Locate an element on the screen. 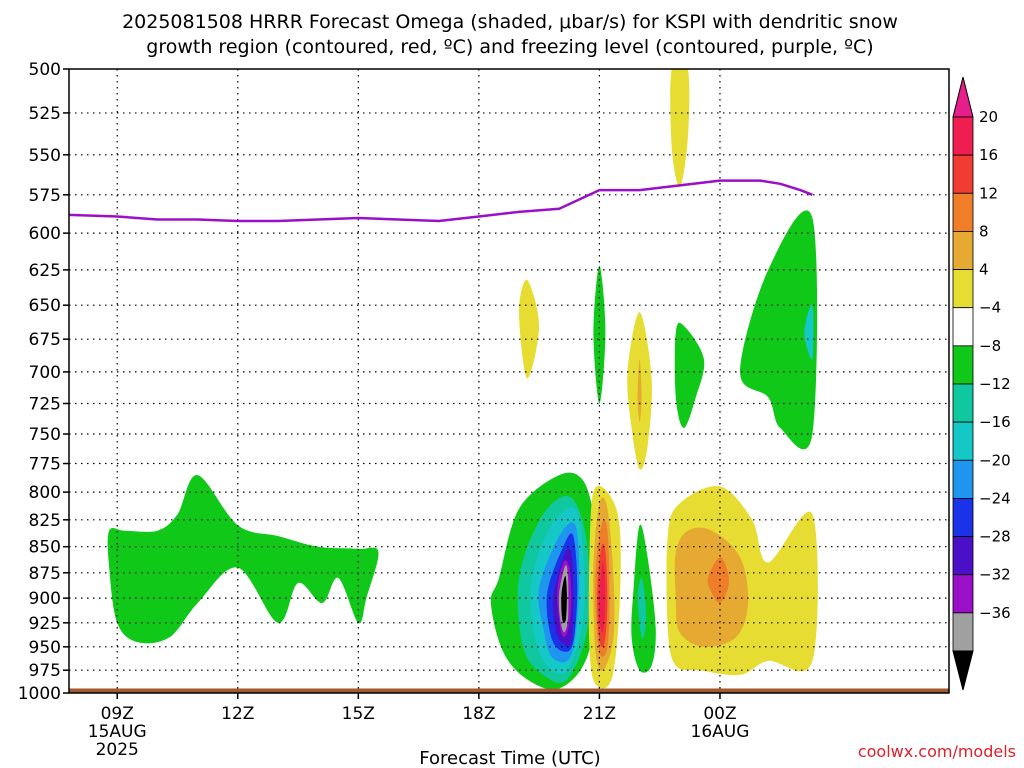  y-tick-label: 825 is located at coordinates (45, 521).